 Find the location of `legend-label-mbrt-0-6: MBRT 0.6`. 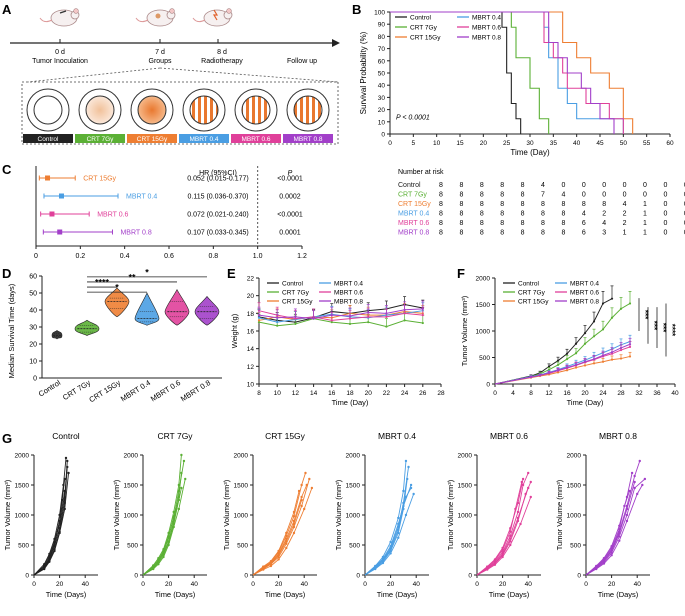

legend-label-mbrt-0-6: MBRT 0.6 is located at coordinates (584, 293).